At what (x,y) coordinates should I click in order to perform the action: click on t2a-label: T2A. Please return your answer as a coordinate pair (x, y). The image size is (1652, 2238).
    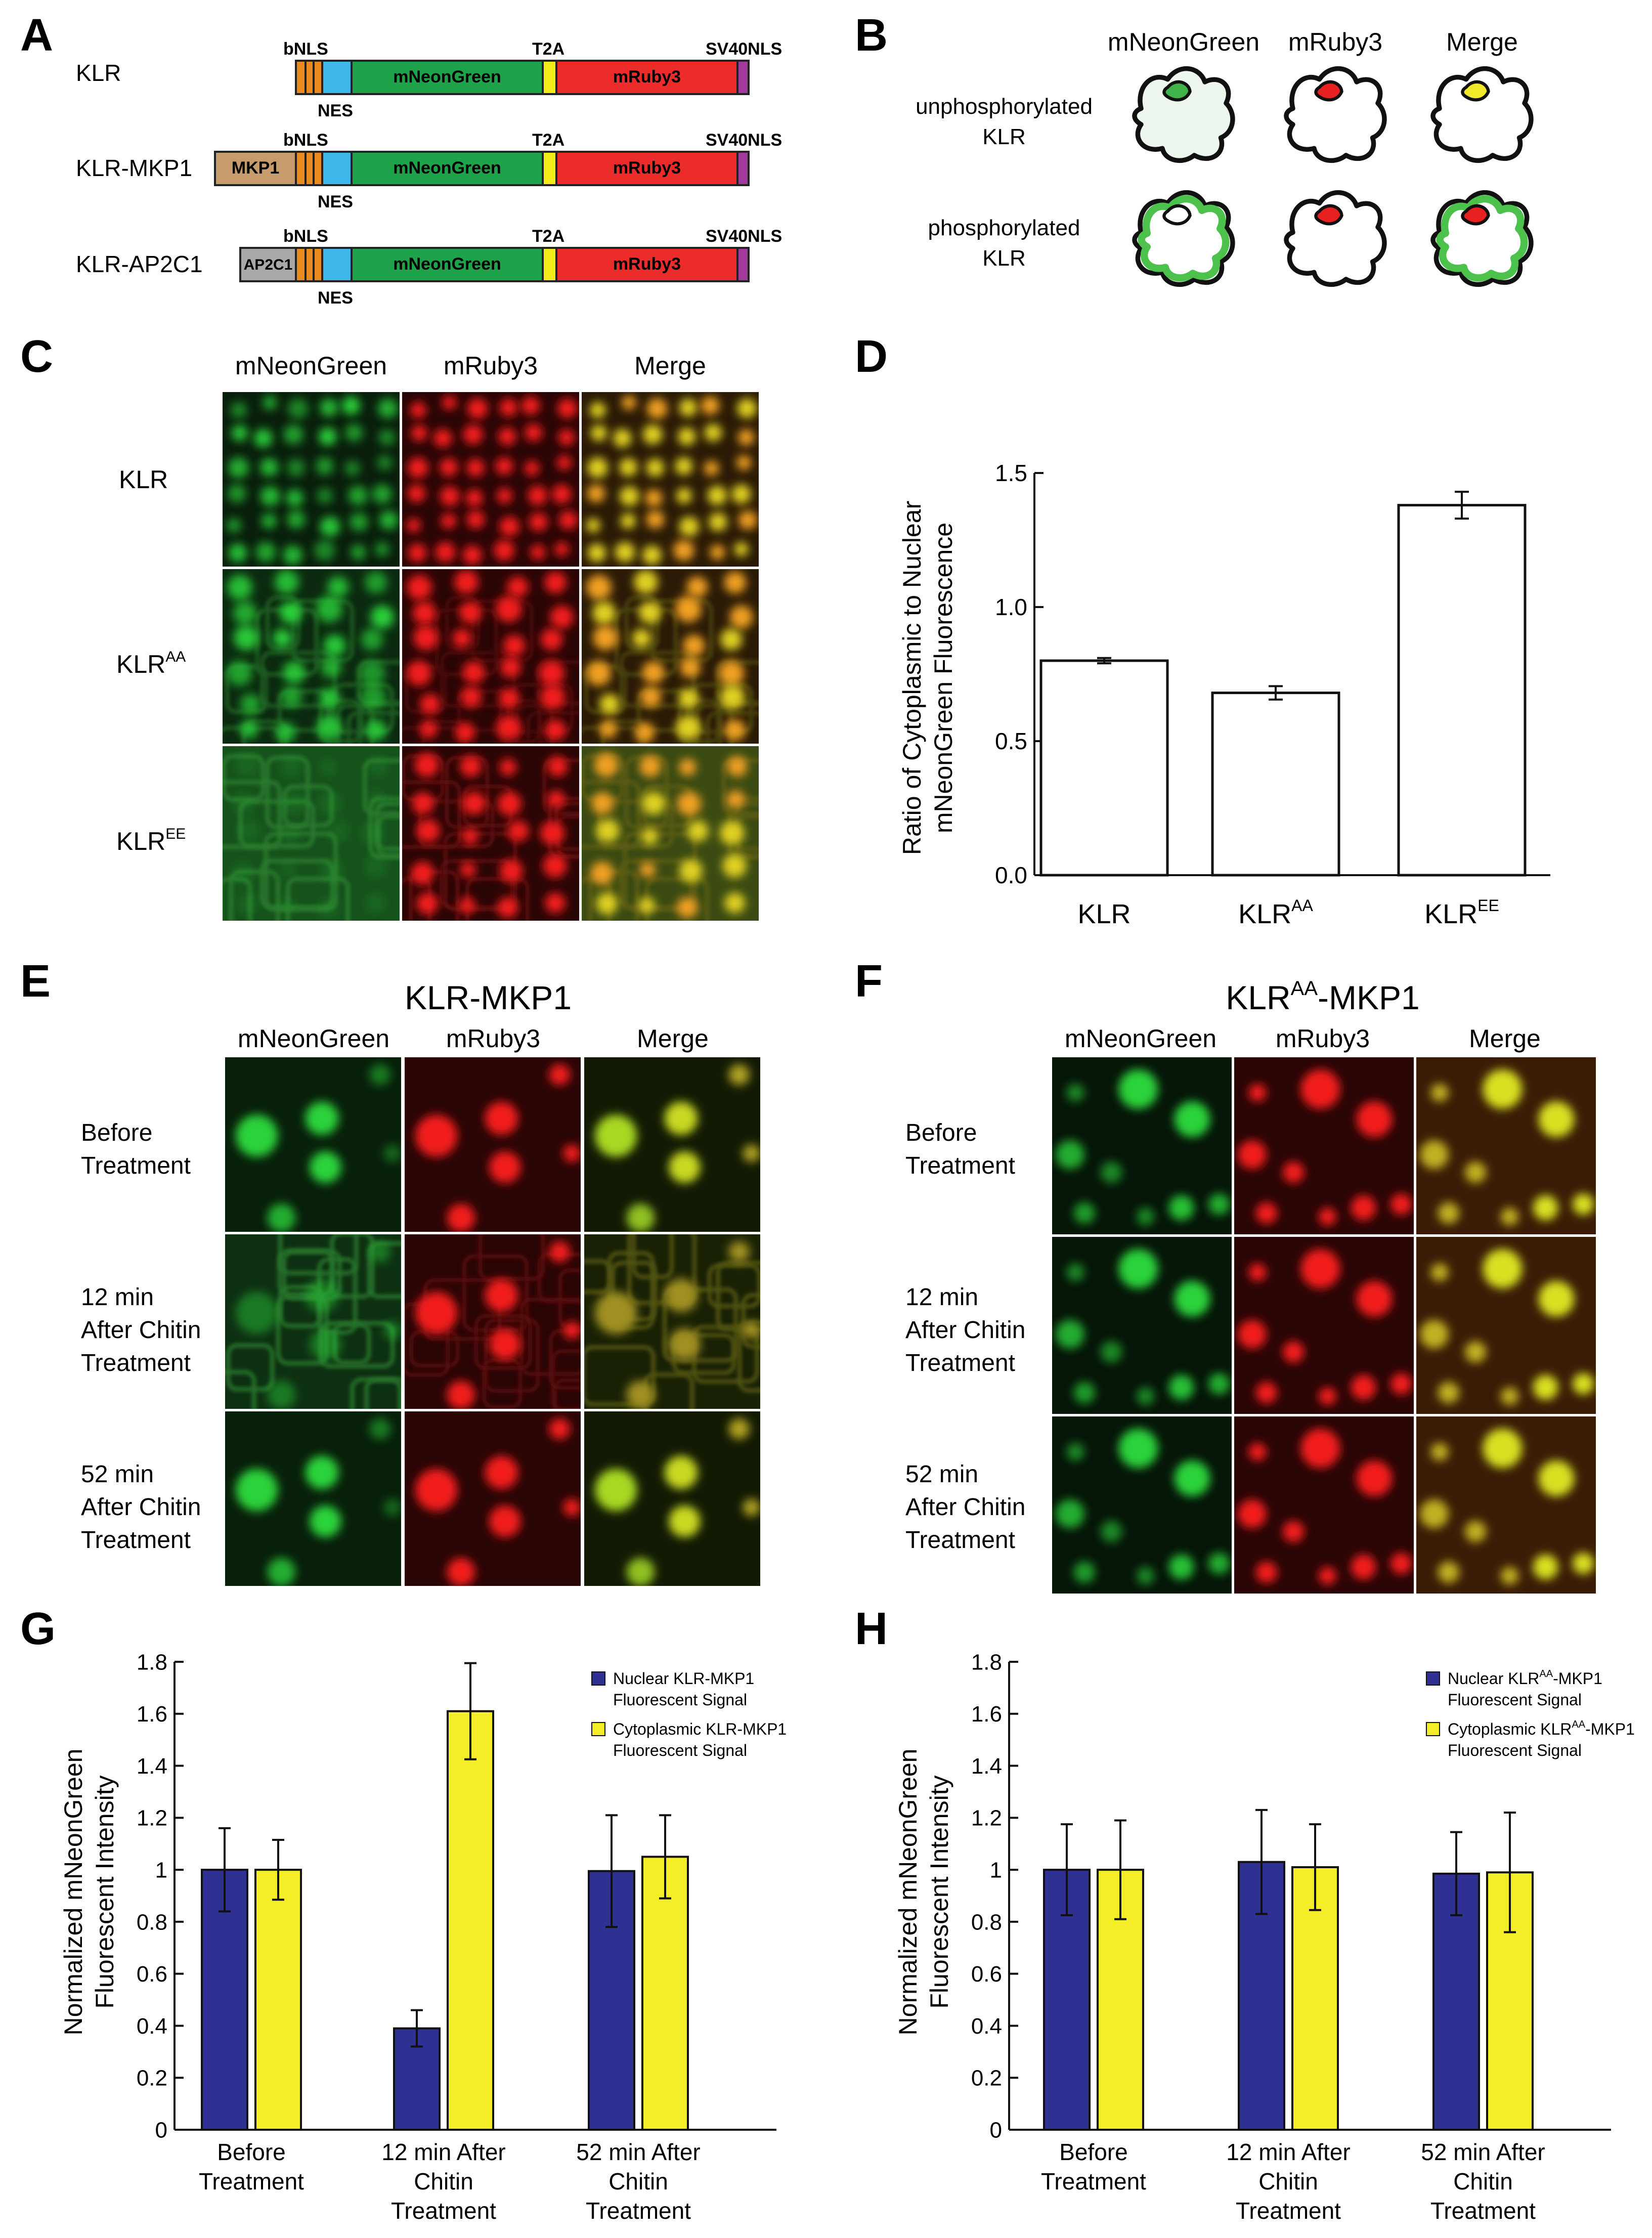
    Looking at the image, I should click on (548, 140).